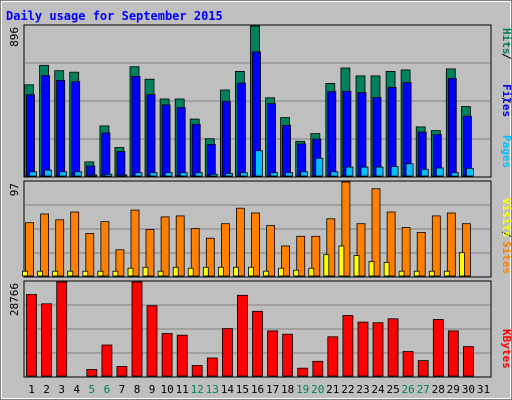 This screenshot has width=512, height=400. I want to click on max-label: 97, so click(14, 189).